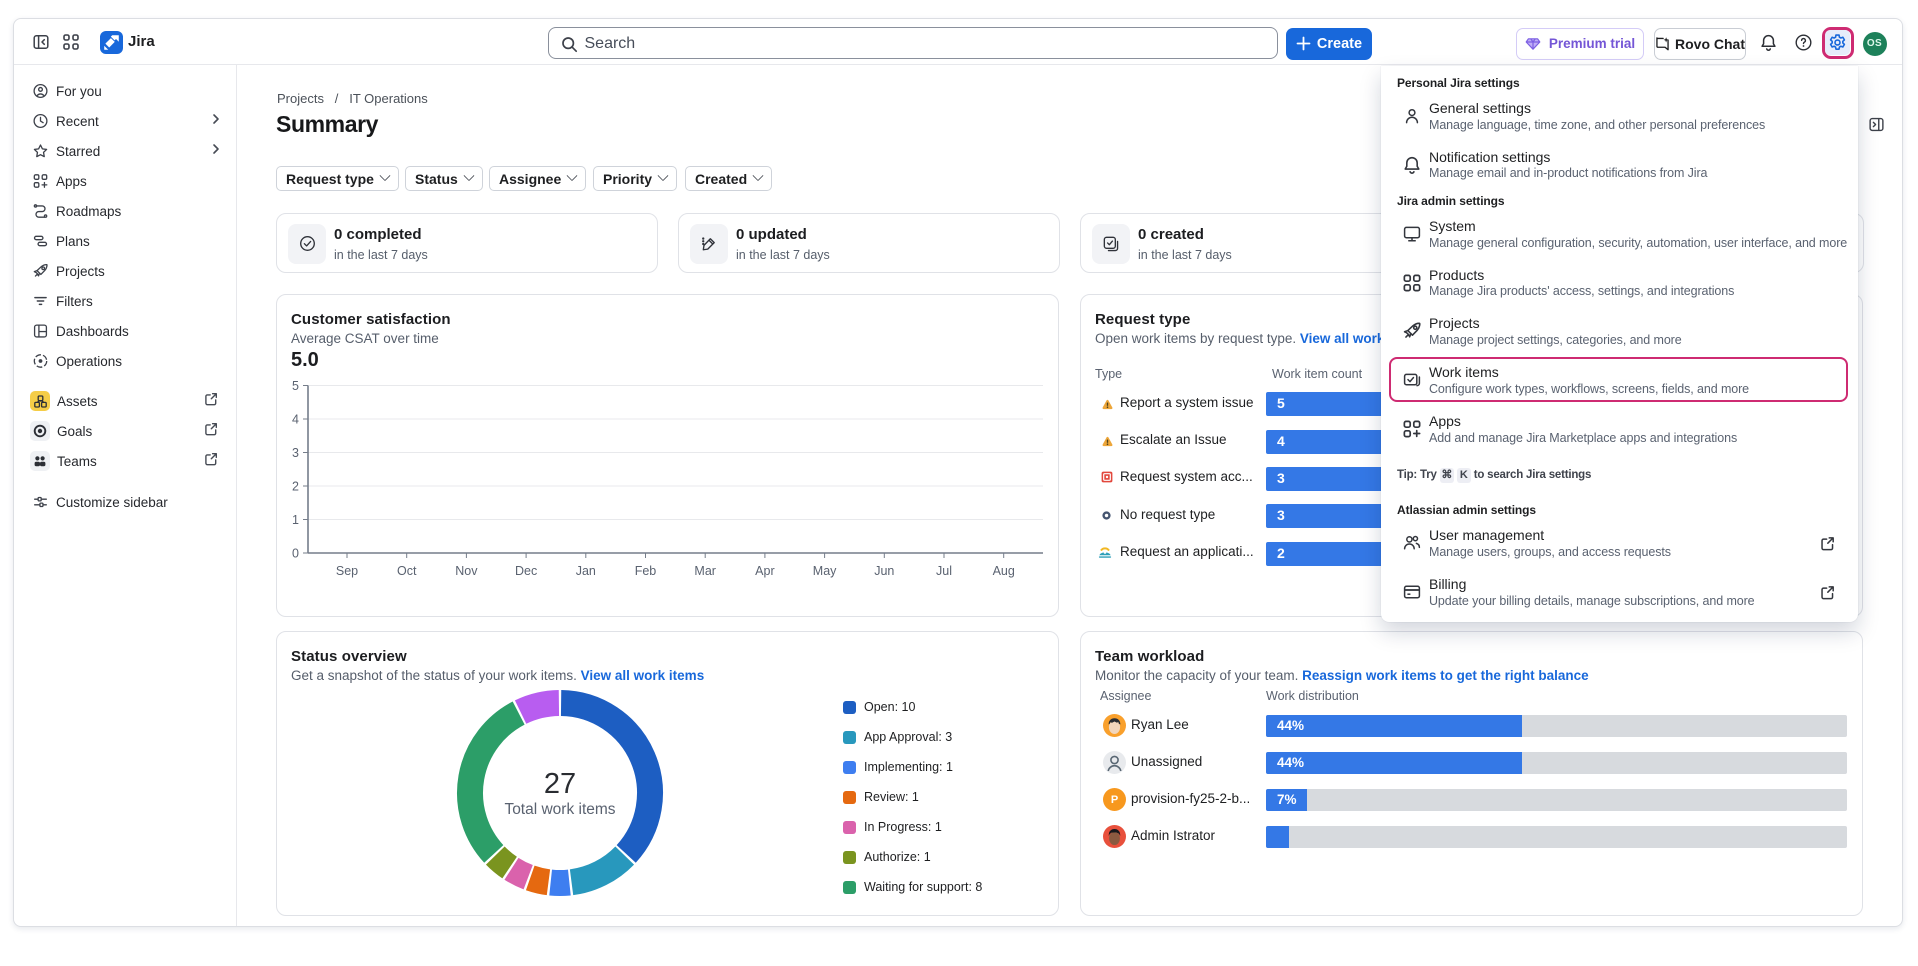  I want to click on svg-text: Sep, so click(347, 571).